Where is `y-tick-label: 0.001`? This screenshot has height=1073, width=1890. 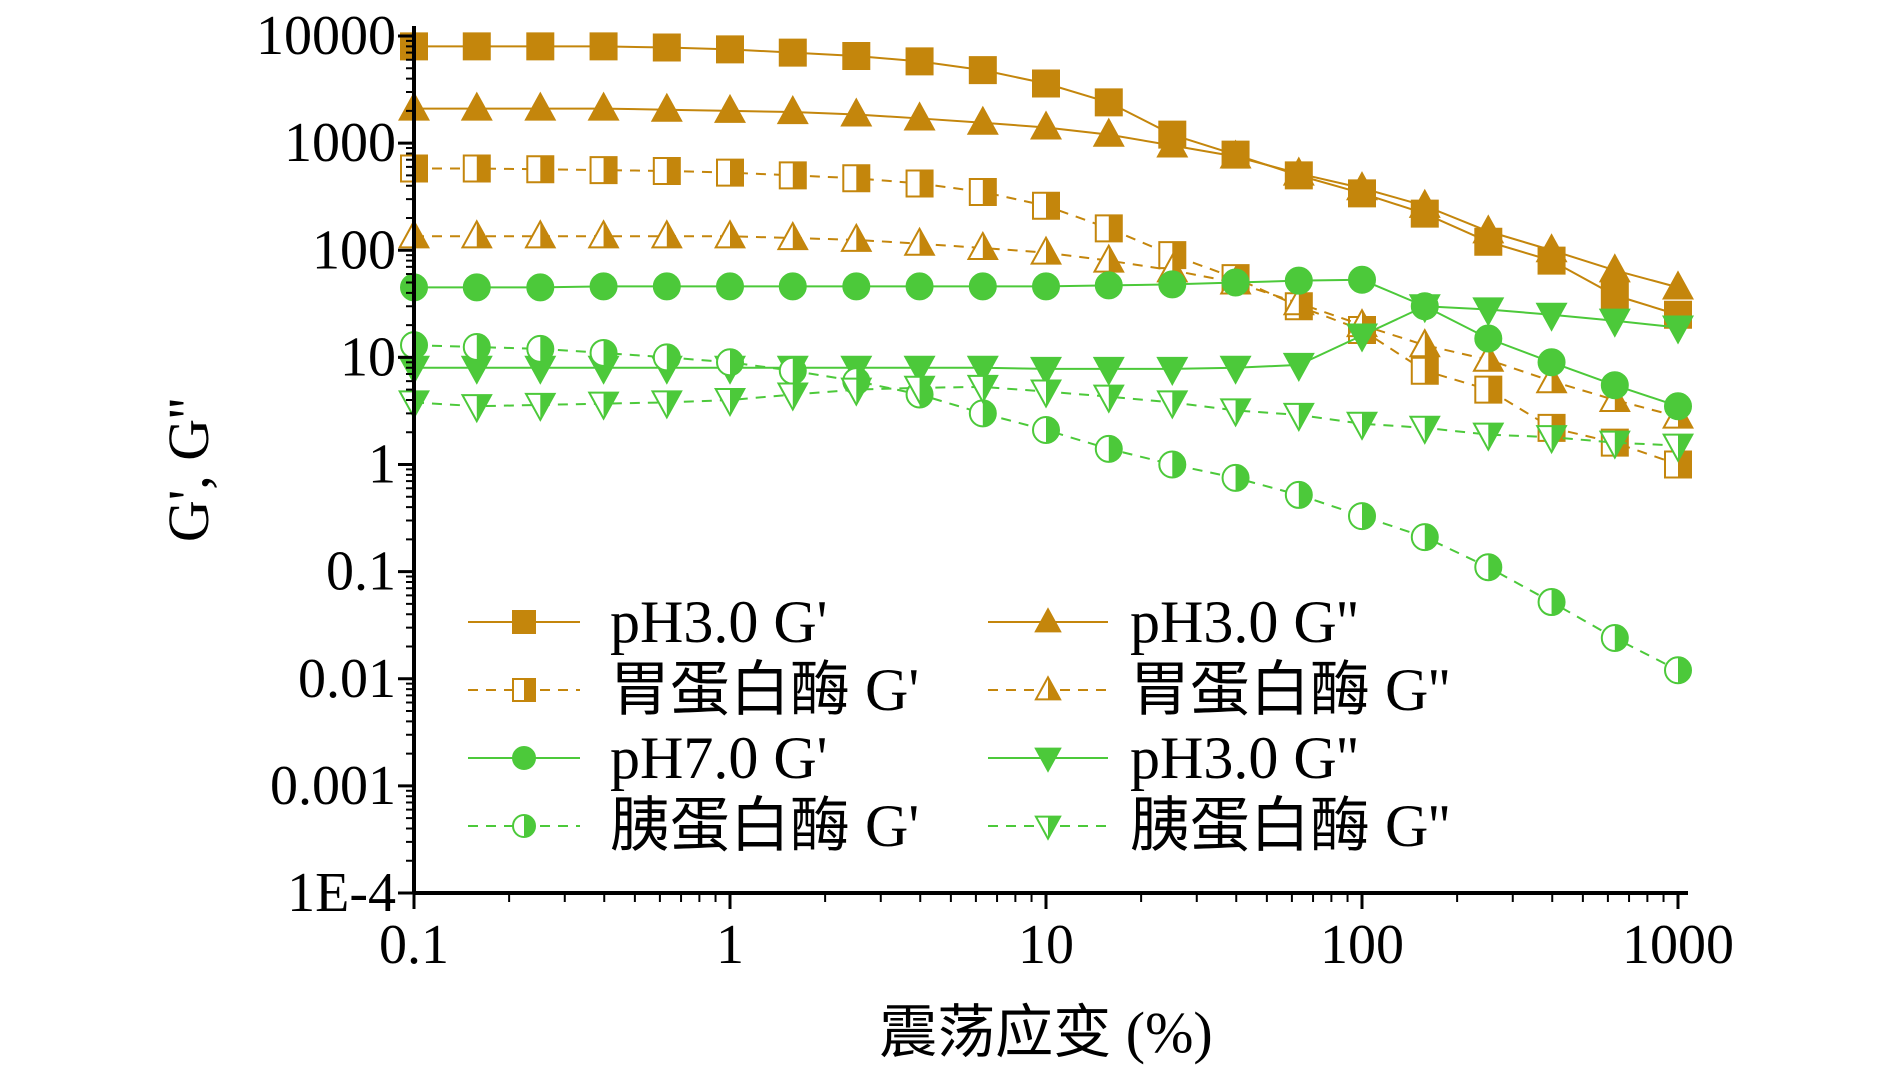
y-tick-label: 0.001 is located at coordinates (333, 786).